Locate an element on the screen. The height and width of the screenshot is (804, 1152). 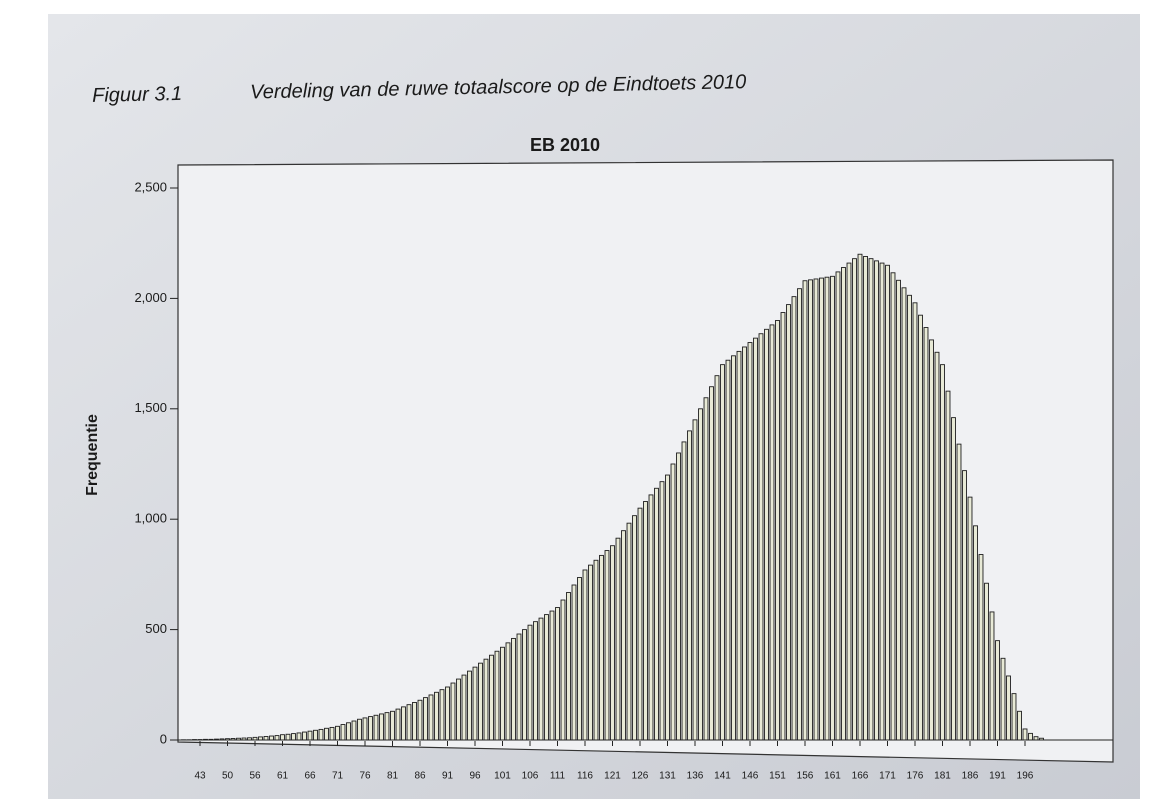
x-tick-label: 116 is located at coordinates (585, 776).